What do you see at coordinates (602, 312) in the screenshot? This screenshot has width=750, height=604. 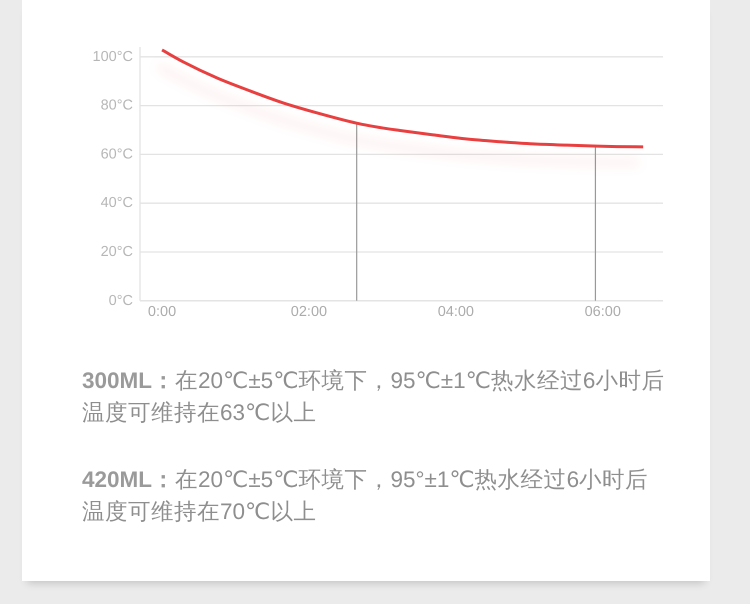 I see `xtick-label: 06:00` at bounding box center [602, 312].